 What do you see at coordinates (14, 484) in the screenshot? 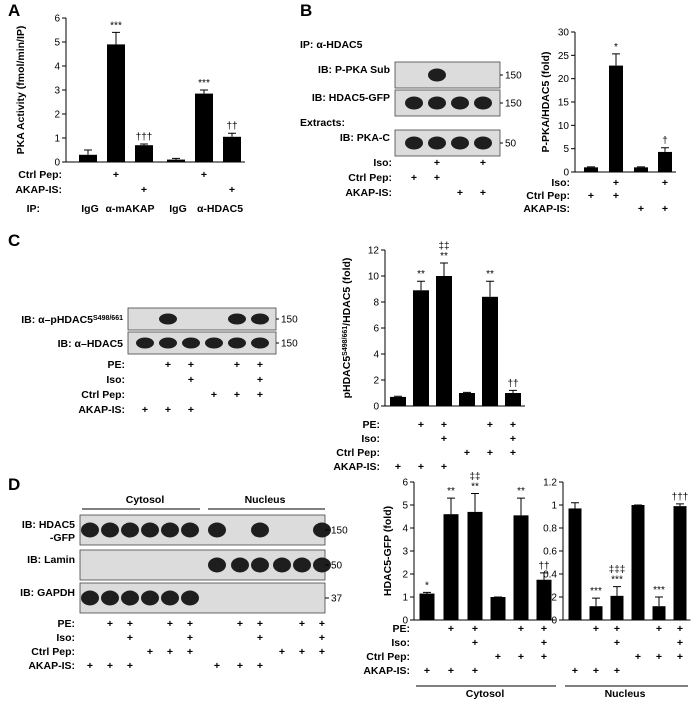
I see `panel-letter: D` at bounding box center [14, 484].